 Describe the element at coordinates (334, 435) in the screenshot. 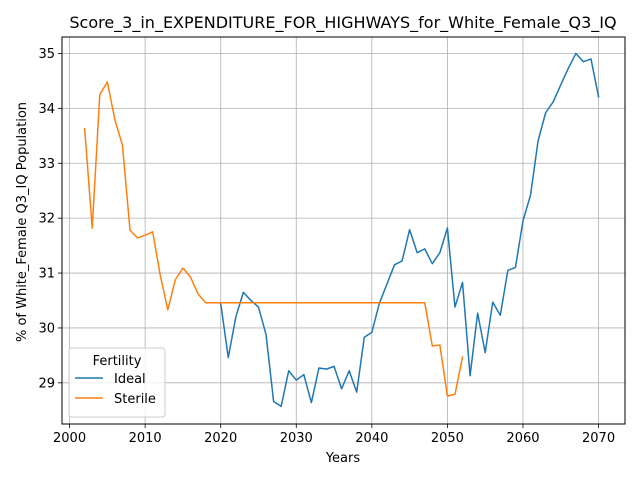

I see `x-axis: 2000 2010 2020 2030 2040 2050 2060 2070` at that location.